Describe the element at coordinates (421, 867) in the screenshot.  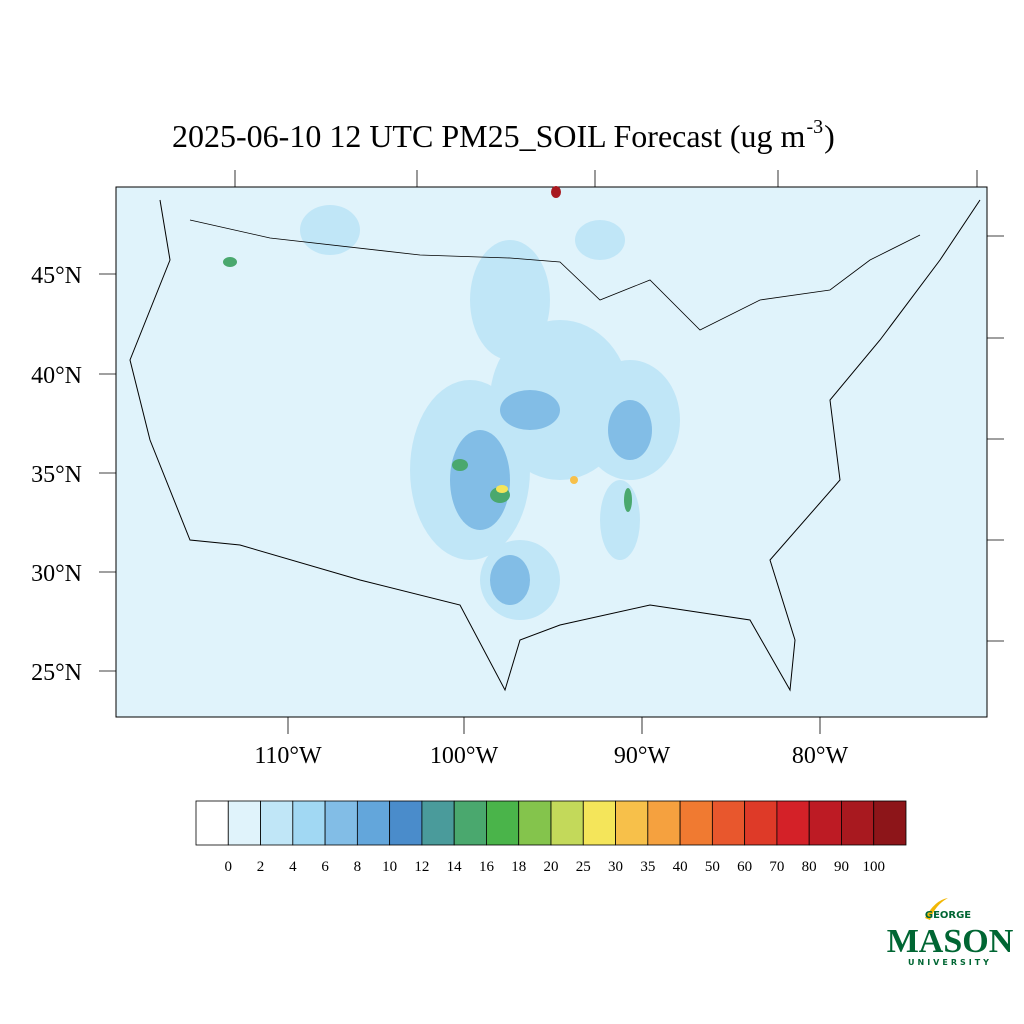
I see `colorbar-label: 12` at that location.